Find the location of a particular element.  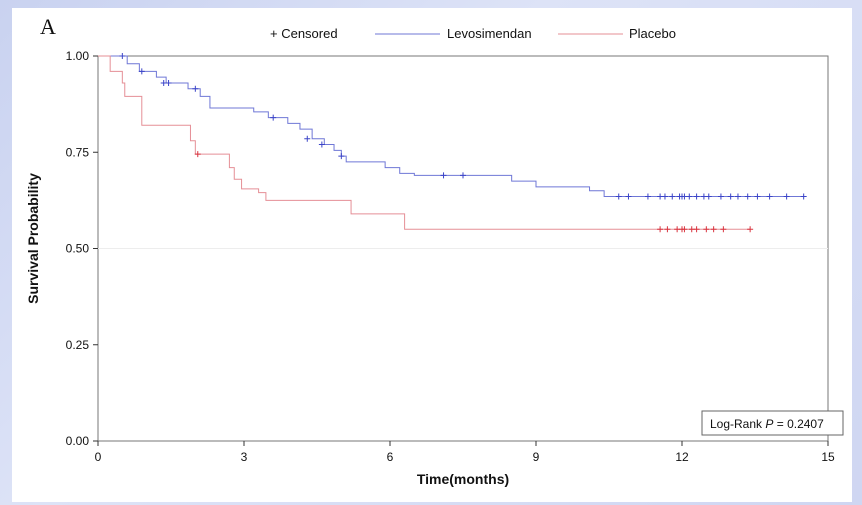

annotation-p: P is located at coordinates (769, 424).